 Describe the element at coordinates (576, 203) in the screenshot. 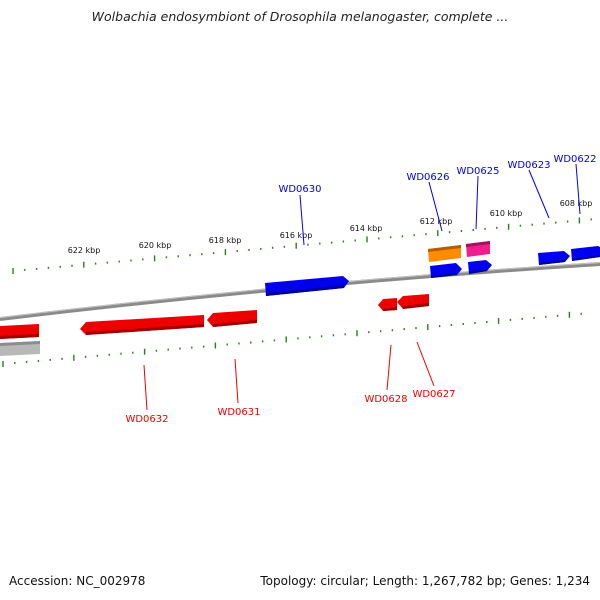

I see `scale-label: 608 kbp` at that location.